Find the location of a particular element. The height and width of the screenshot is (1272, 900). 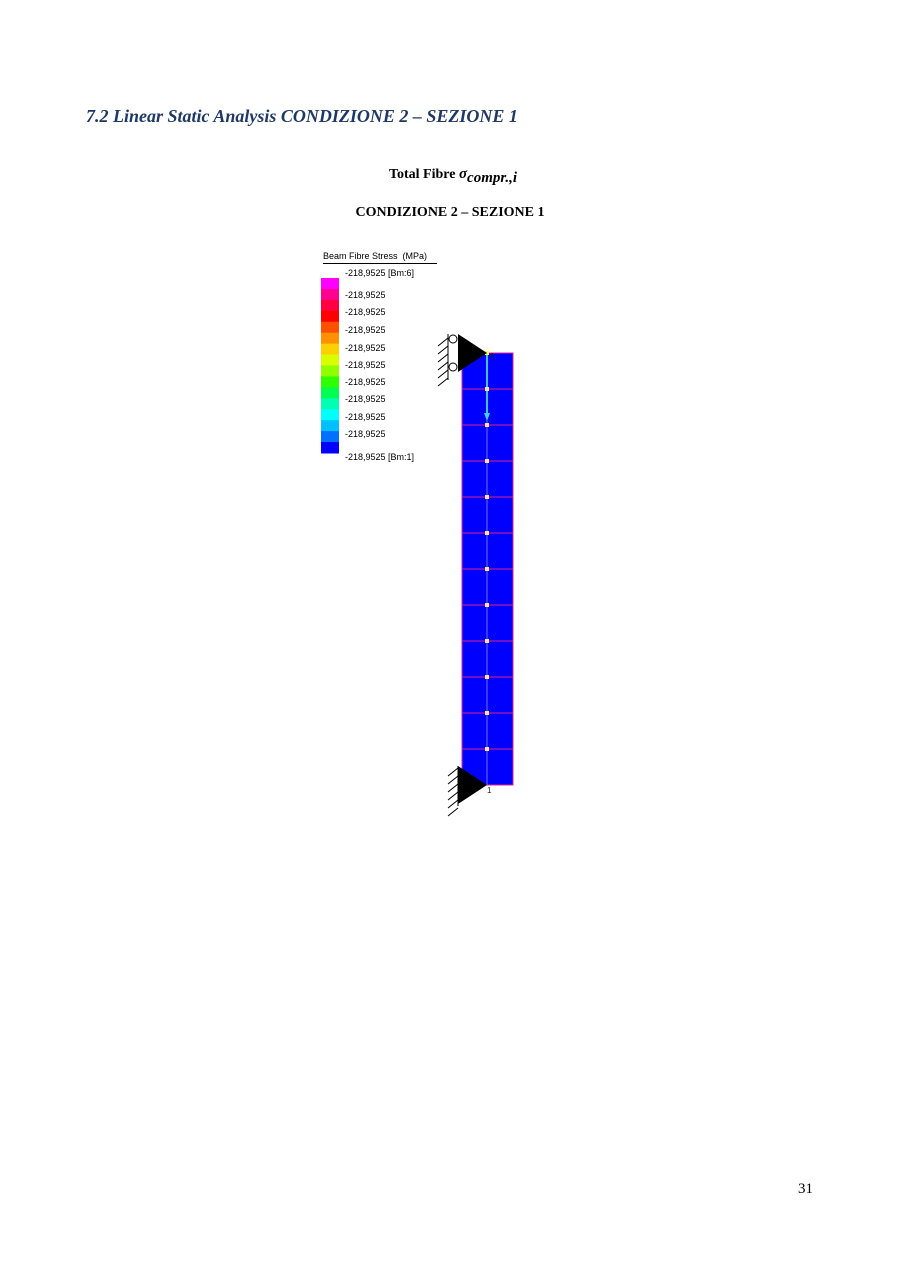

figure-caption: Total Fibre σcompr.,i is located at coordinates (450, 176).